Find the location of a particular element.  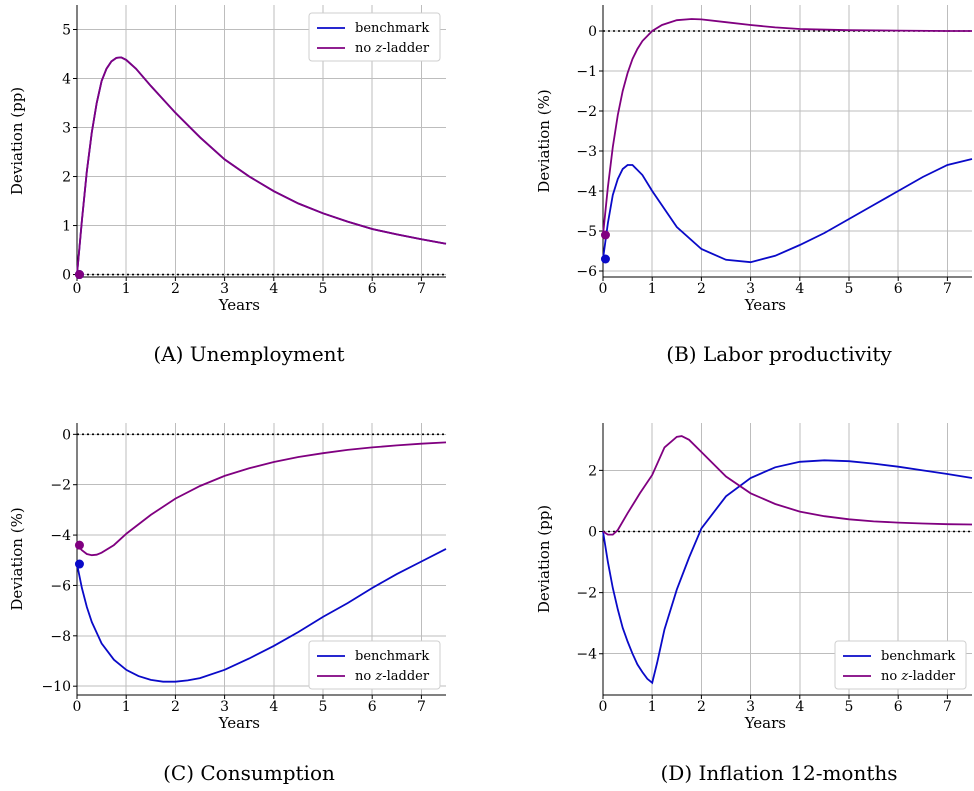

y-tick-label: −5 is located at coordinates (586, 232).